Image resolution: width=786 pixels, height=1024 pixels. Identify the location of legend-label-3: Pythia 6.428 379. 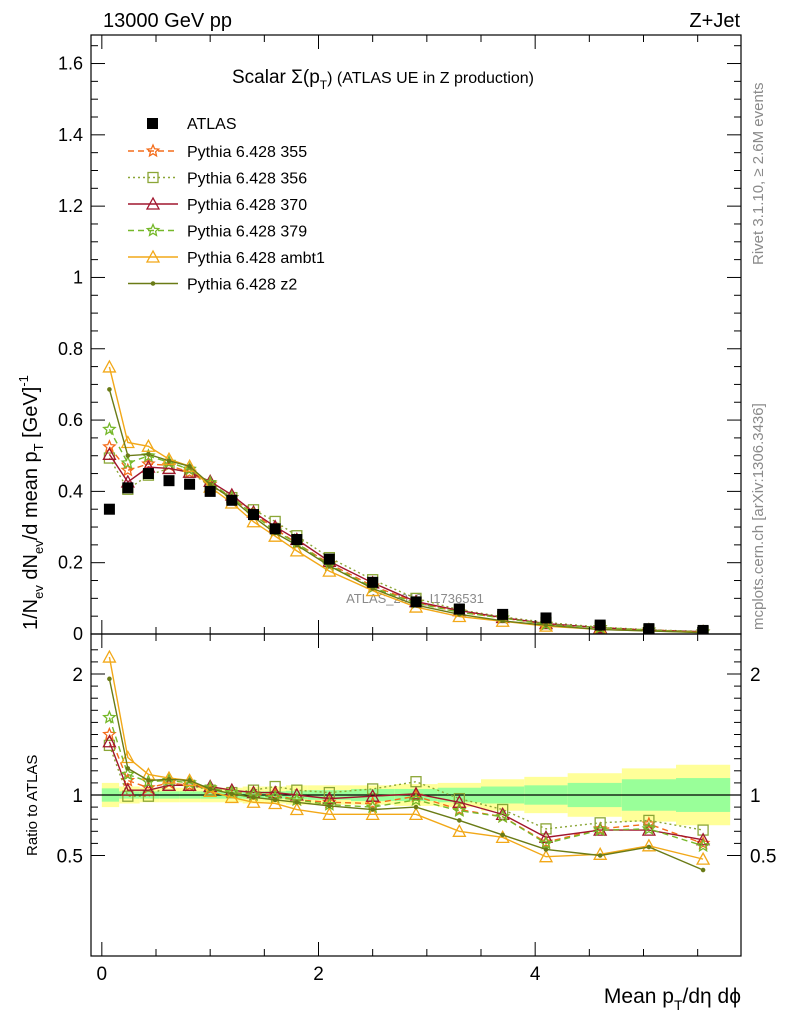
(247, 232).